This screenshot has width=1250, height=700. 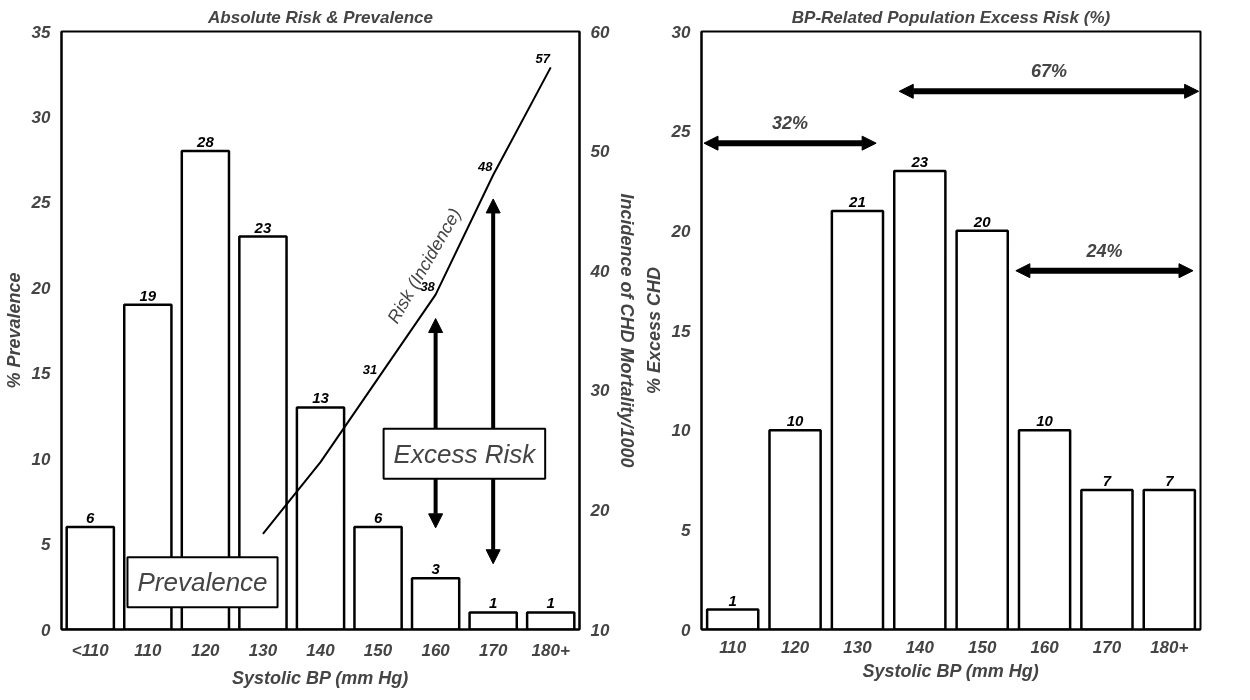 What do you see at coordinates (370, 370) in the screenshot?
I see `data-label: 31` at bounding box center [370, 370].